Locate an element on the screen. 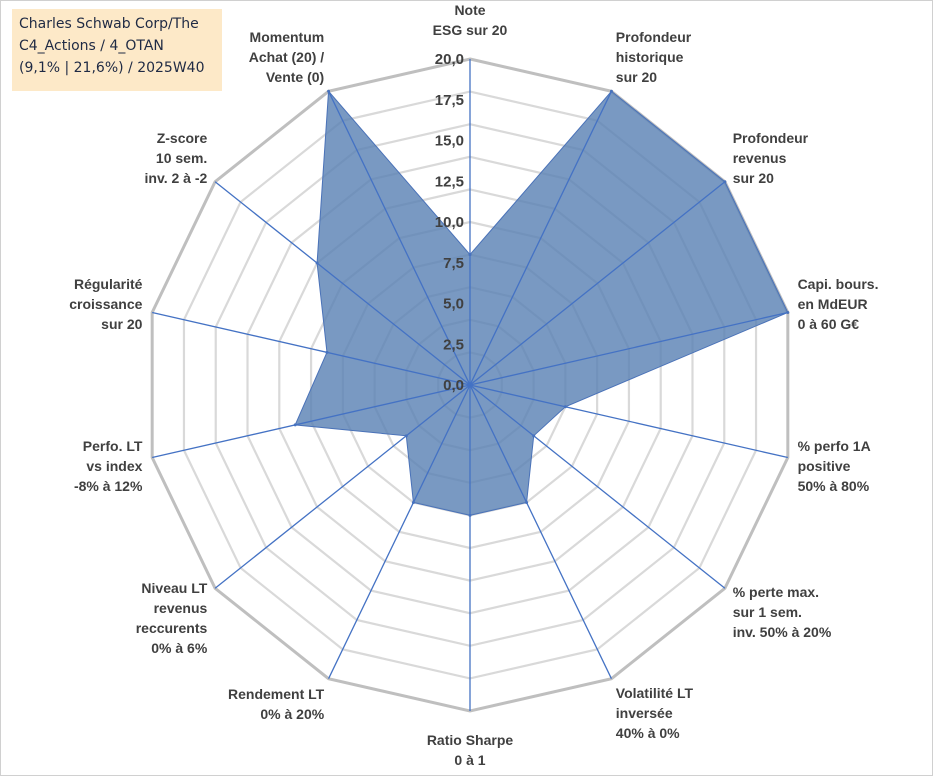 The height and width of the screenshot is (777, 933). category-label-line: Achat (20) / is located at coordinates (287, 57).